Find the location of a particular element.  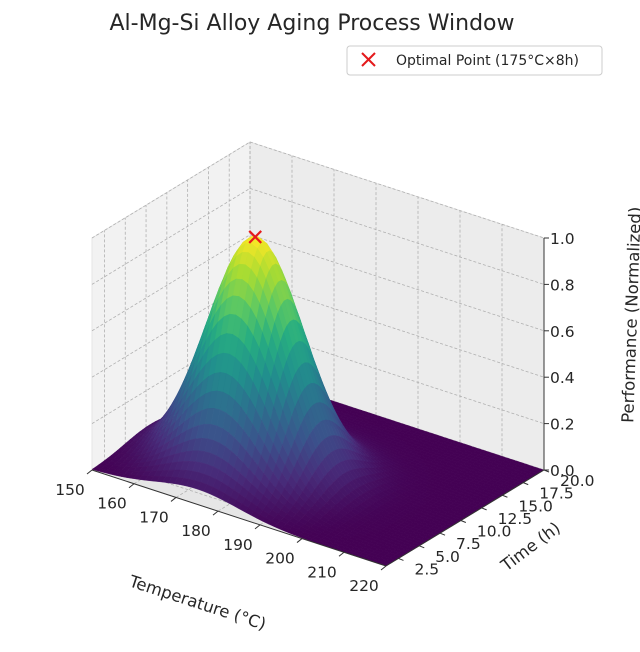

z-tick-label: 0.8 is located at coordinates (562, 285).